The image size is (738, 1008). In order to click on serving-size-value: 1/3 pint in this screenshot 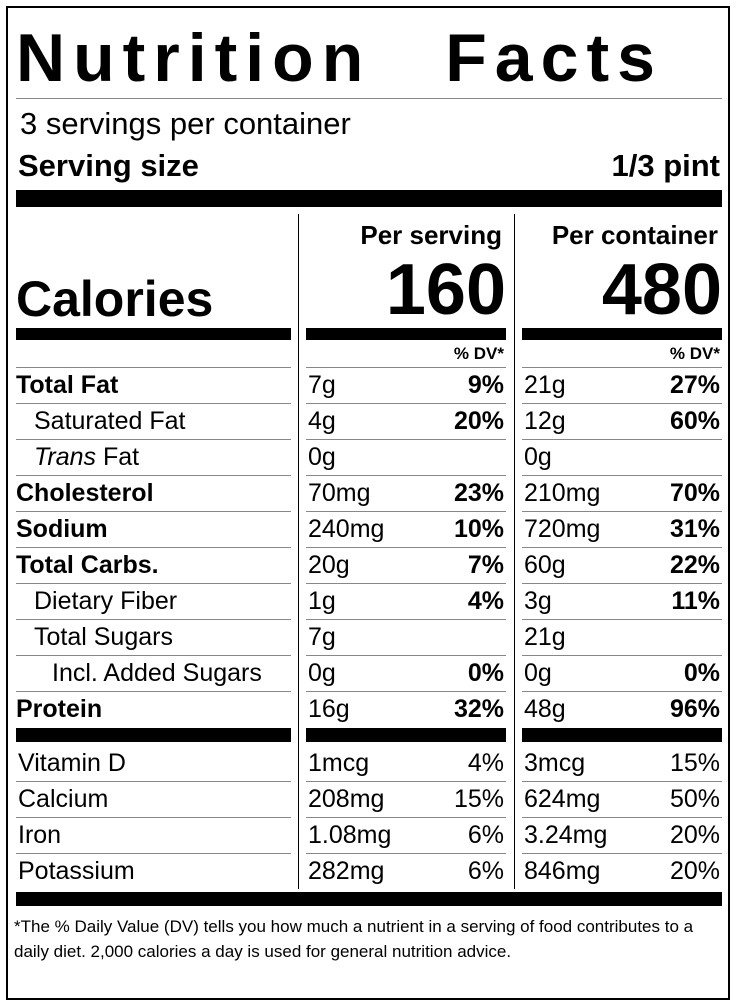, I will do `click(665, 165)`.